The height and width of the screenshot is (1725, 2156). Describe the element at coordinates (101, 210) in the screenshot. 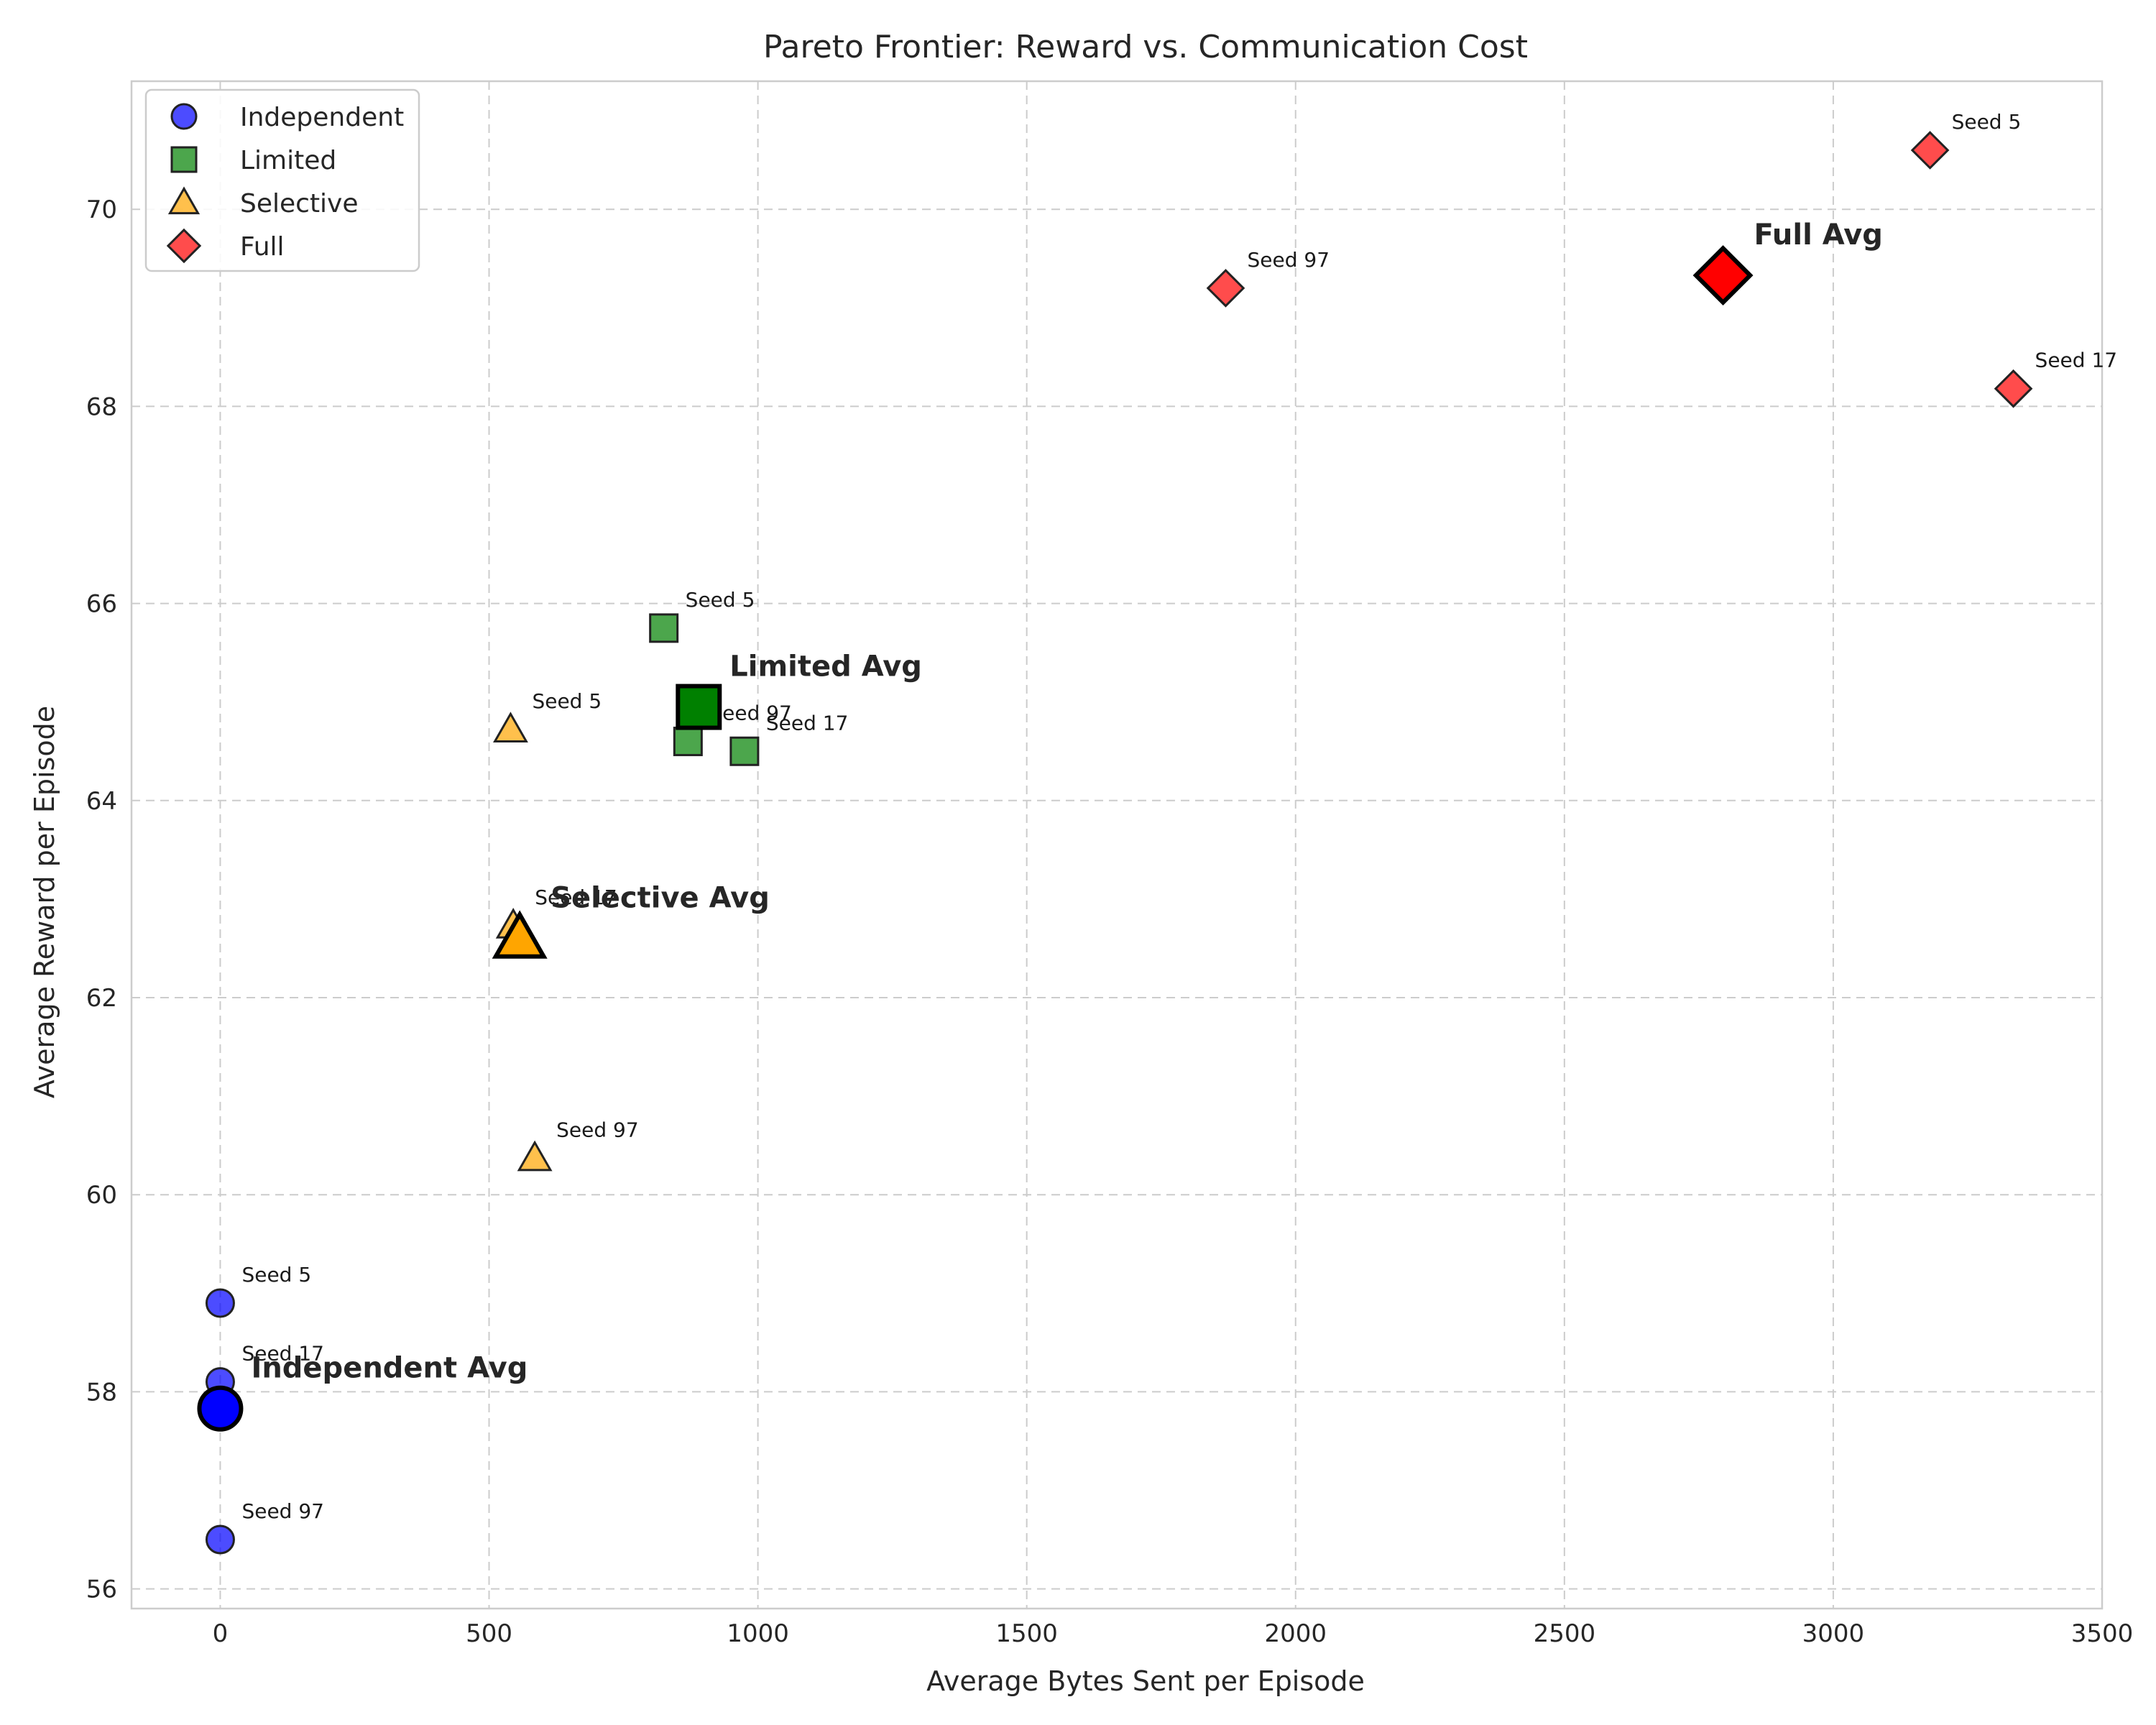

I see `y-tick-label: 70` at that location.